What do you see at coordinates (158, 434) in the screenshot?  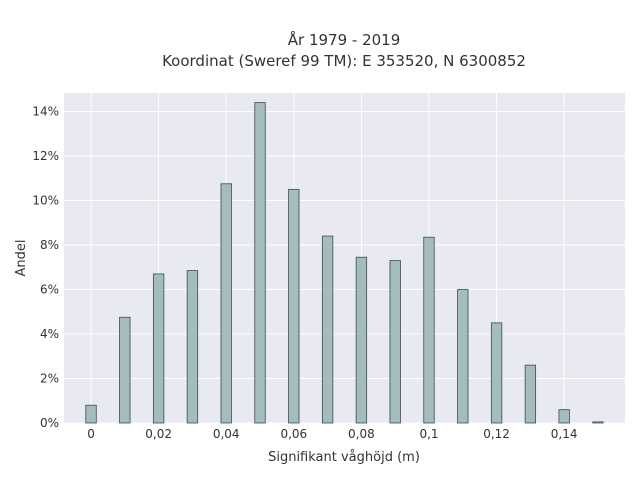 I see `x-tick-label: 0,02` at bounding box center [158, 434].